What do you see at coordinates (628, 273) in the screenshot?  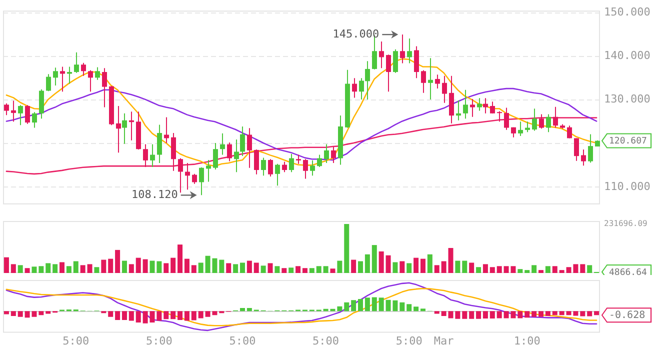 I see `text: 4866.64` at bounding box center [628, 273].